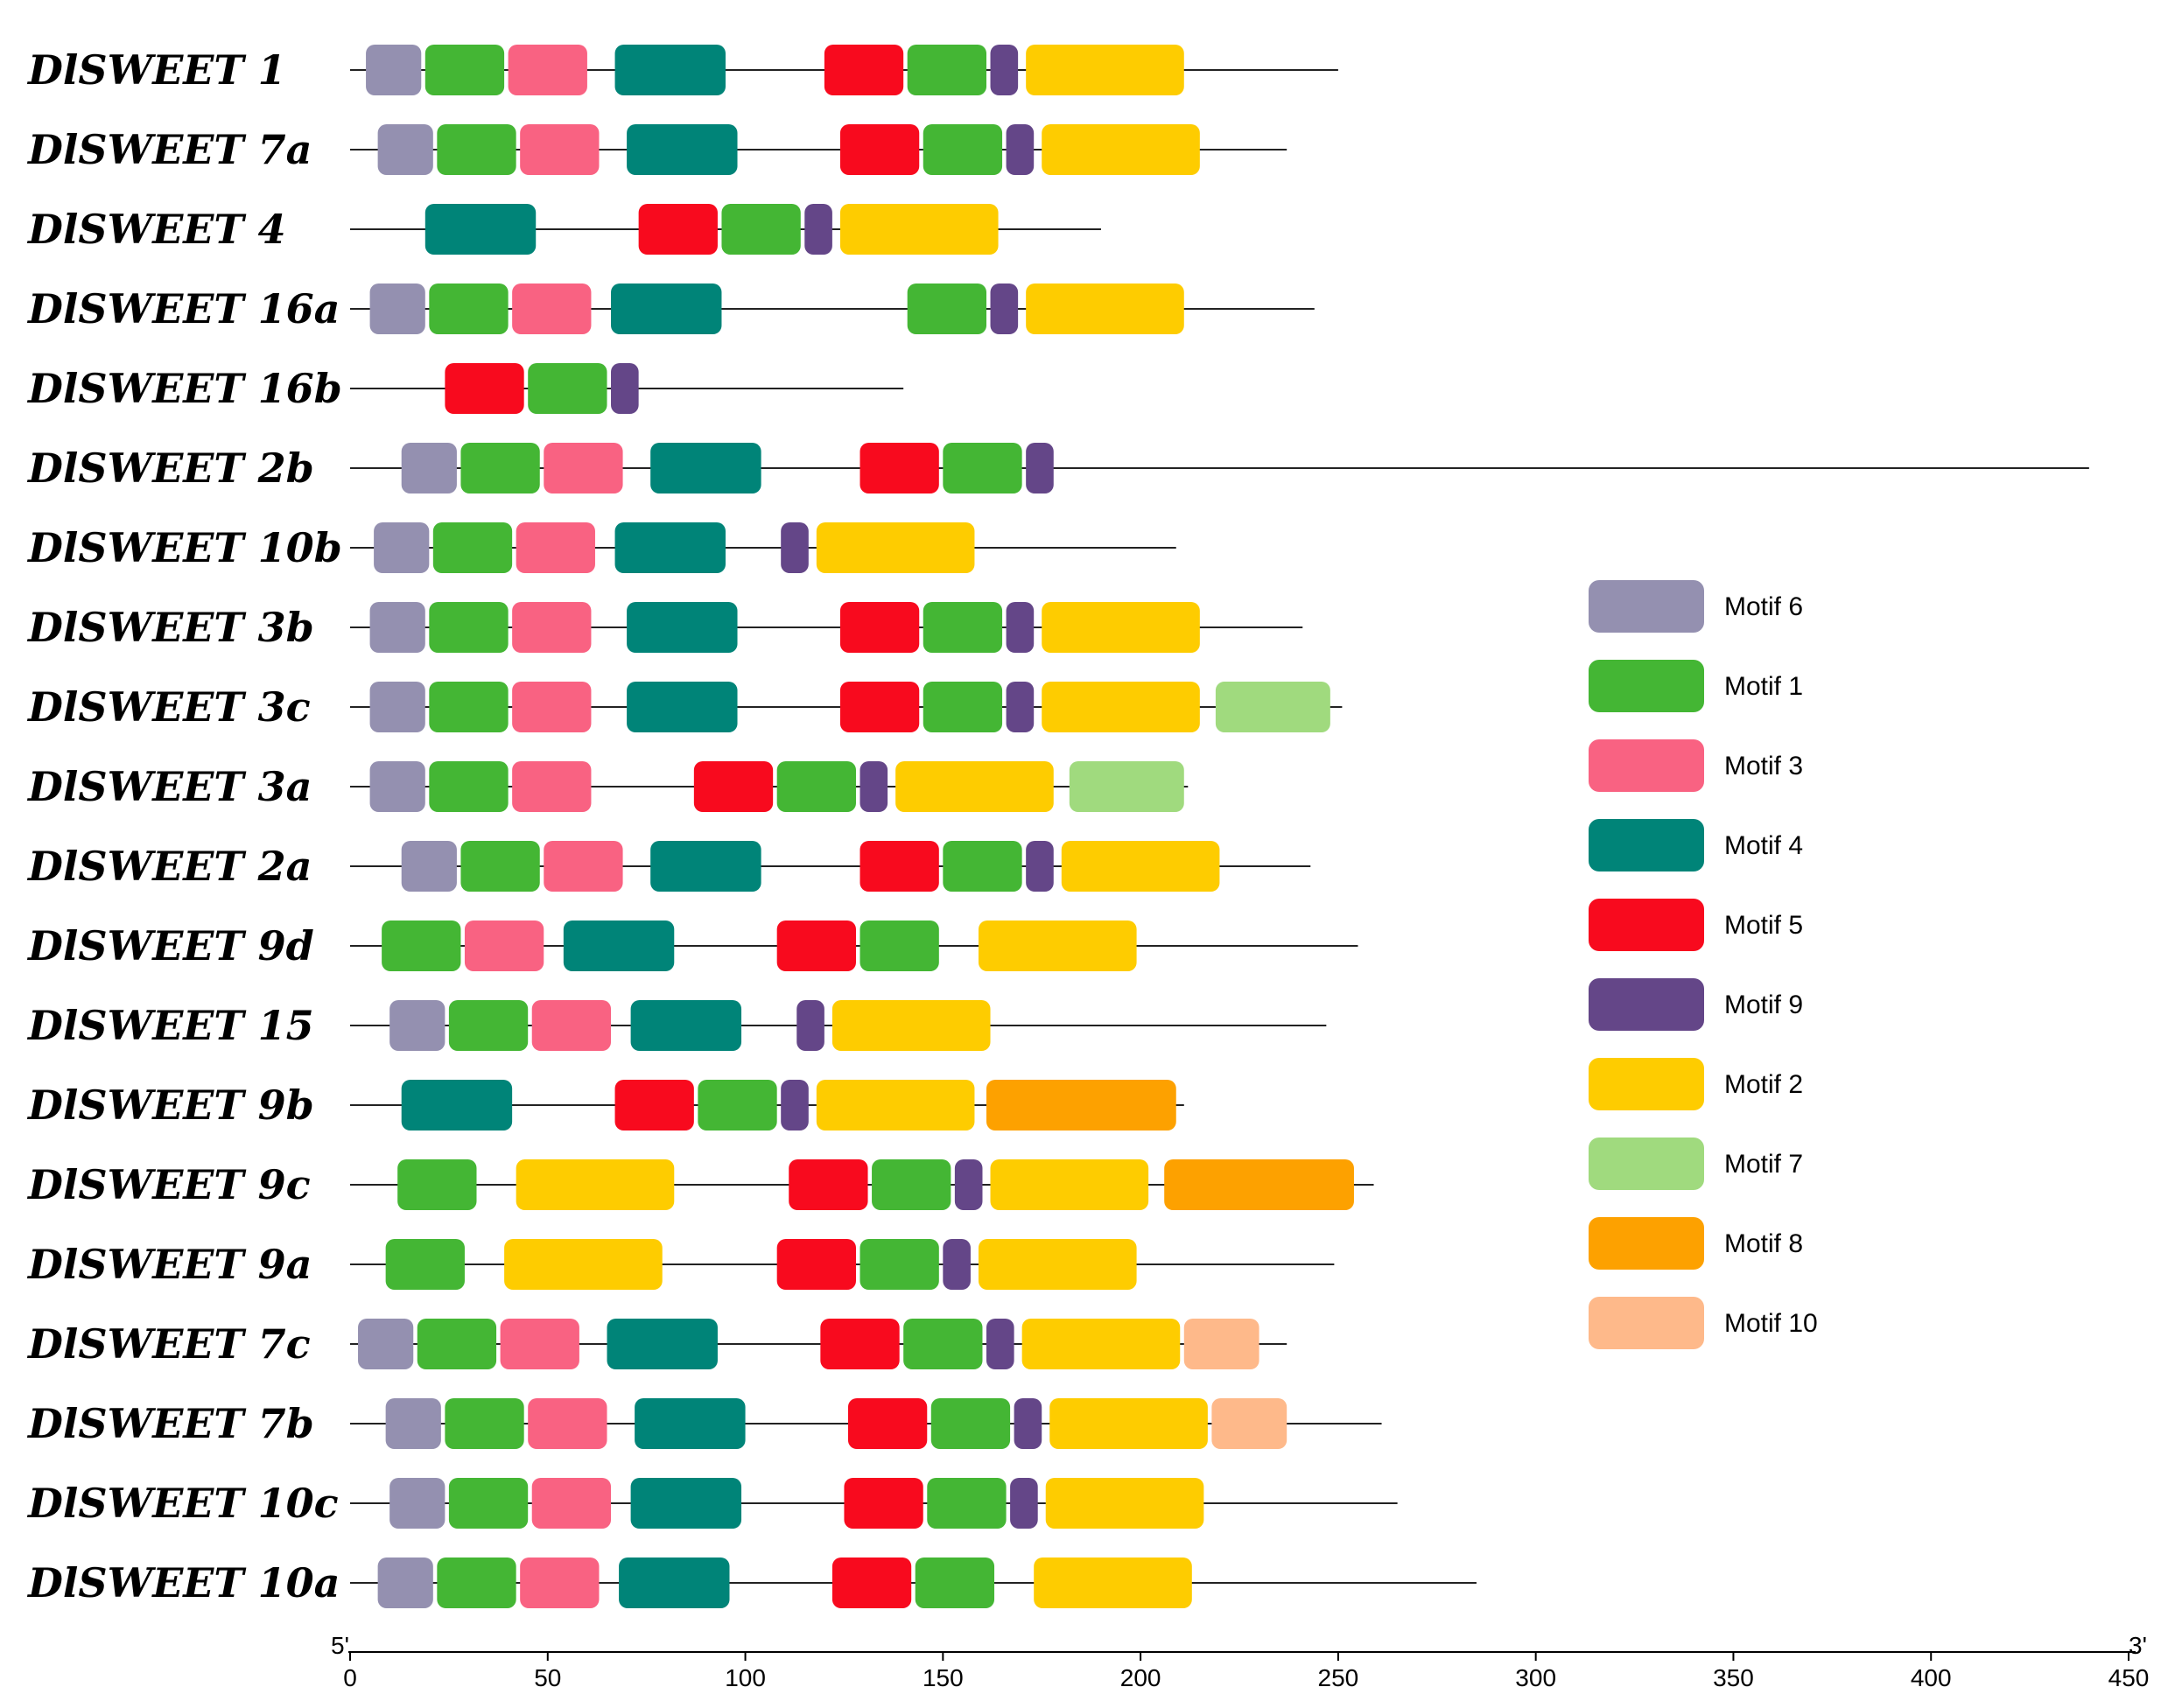  Describe the element at coordinates (184, 547) in the screenshot. I see `gene-label: DlSWEET 10b` at that location.